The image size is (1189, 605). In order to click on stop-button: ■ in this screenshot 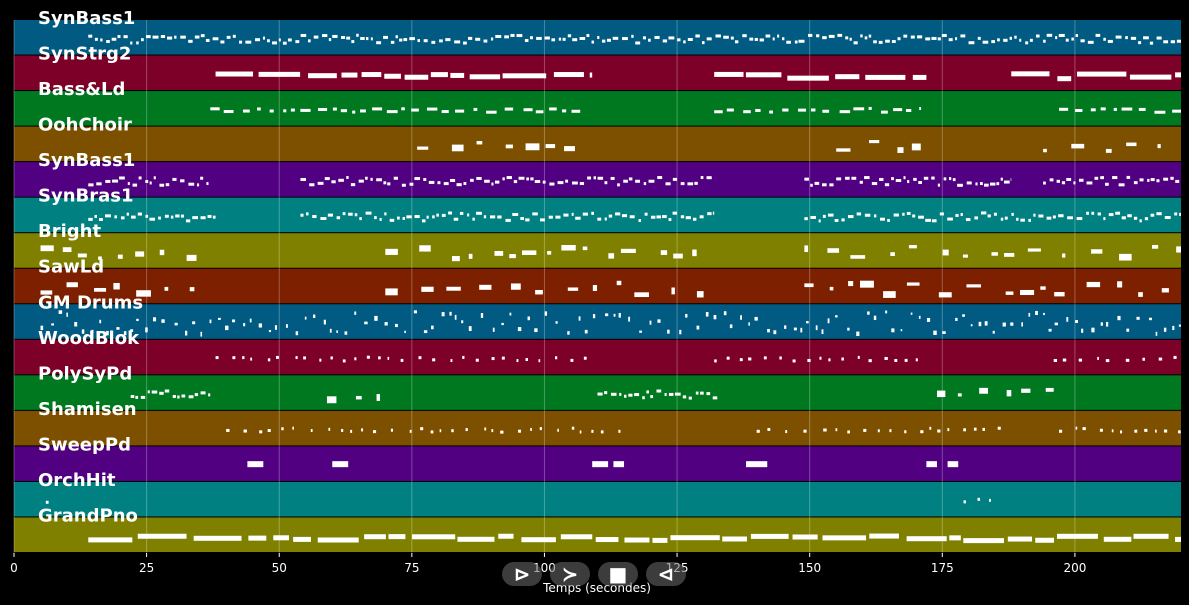, I will do `click(618, 574)`.